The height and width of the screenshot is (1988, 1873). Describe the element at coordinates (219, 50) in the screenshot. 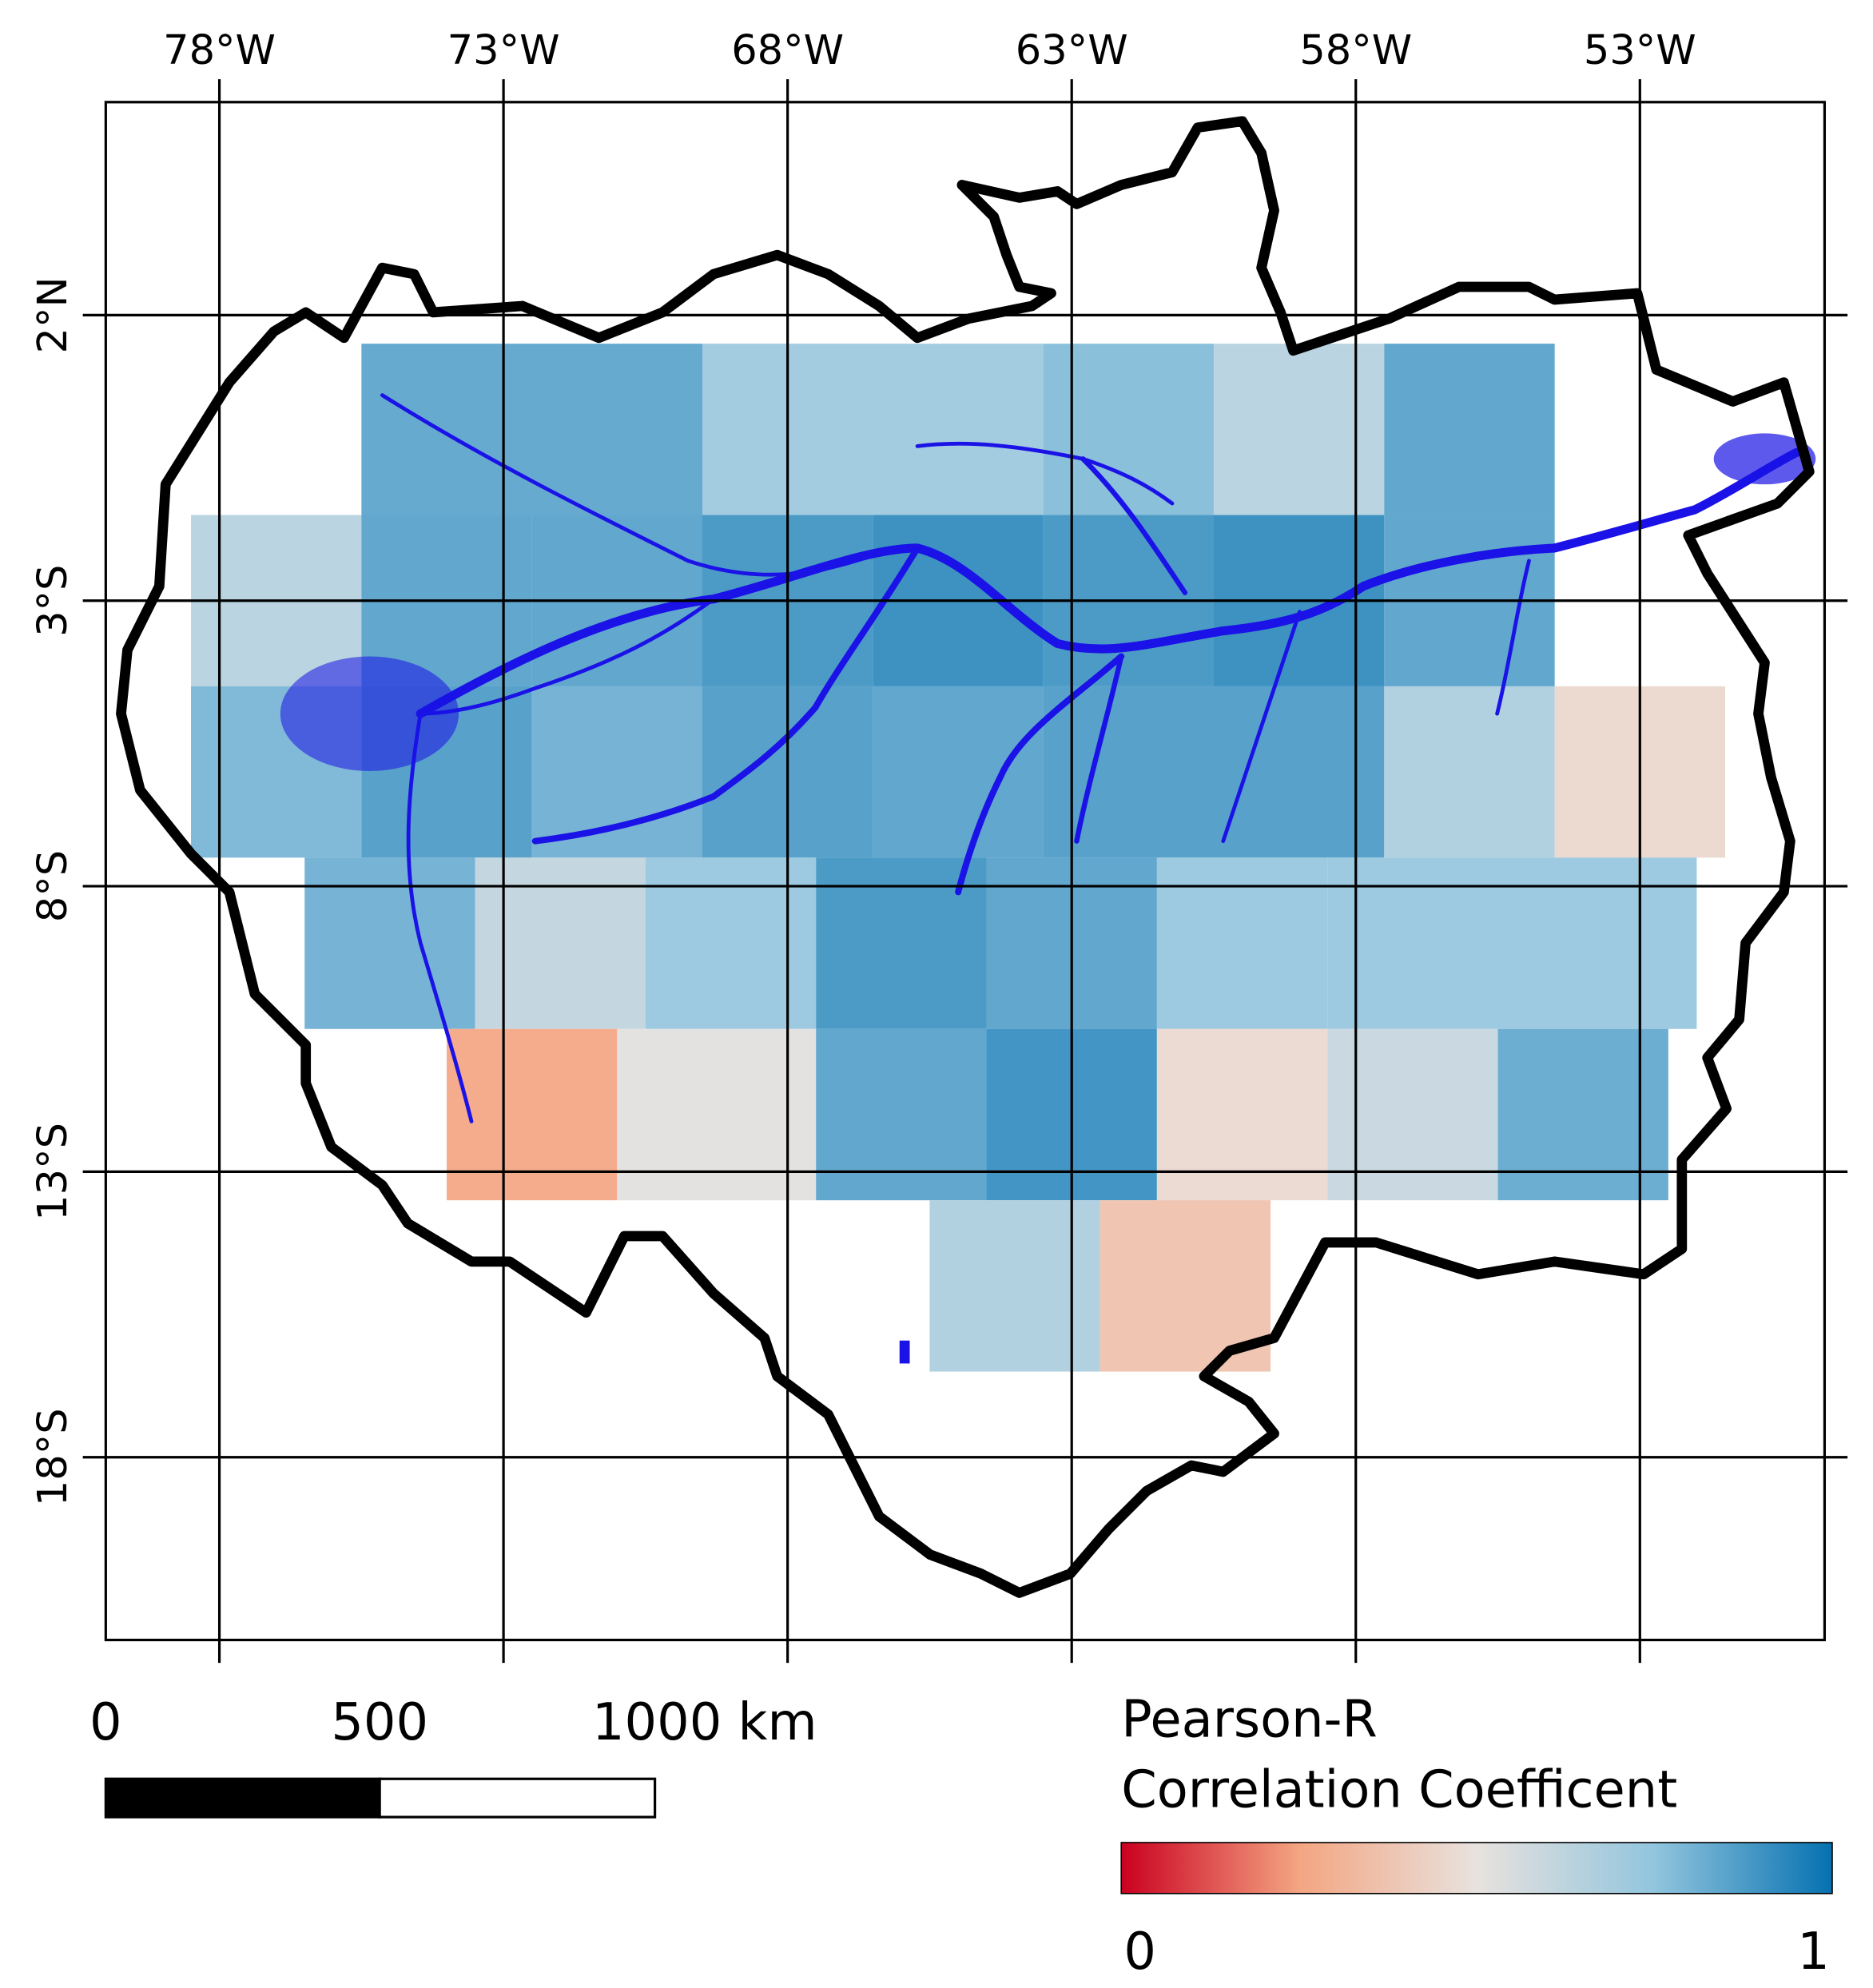

I see `lon-tick-label: 78°W` at that location.